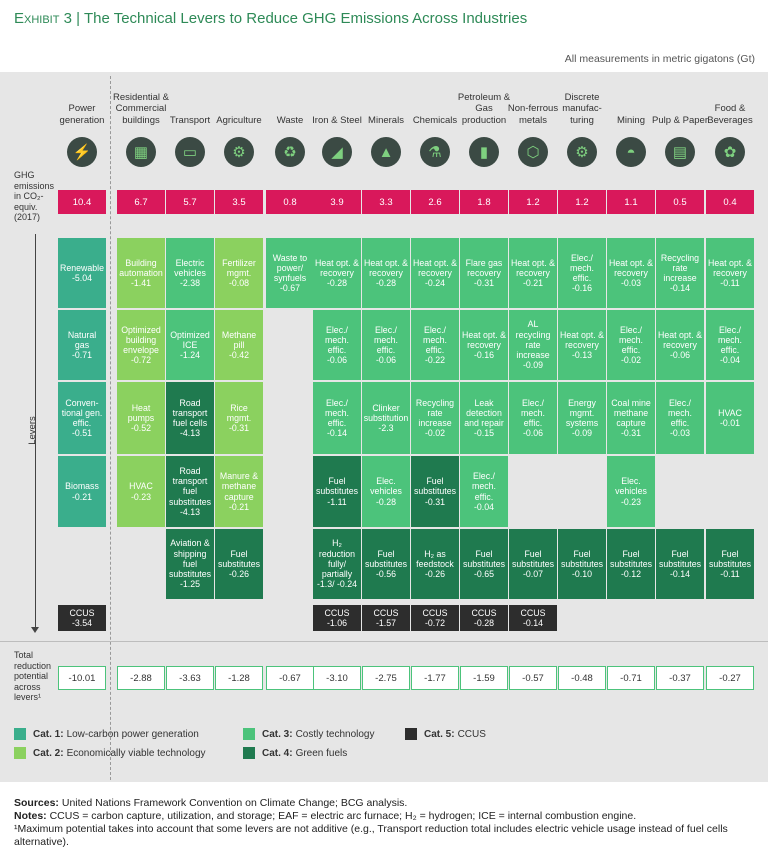 Image resolution: width=768 pixels, height=861 pixels. I want to click on lever-name: Heat opt. & recovery, so click(582, 339).